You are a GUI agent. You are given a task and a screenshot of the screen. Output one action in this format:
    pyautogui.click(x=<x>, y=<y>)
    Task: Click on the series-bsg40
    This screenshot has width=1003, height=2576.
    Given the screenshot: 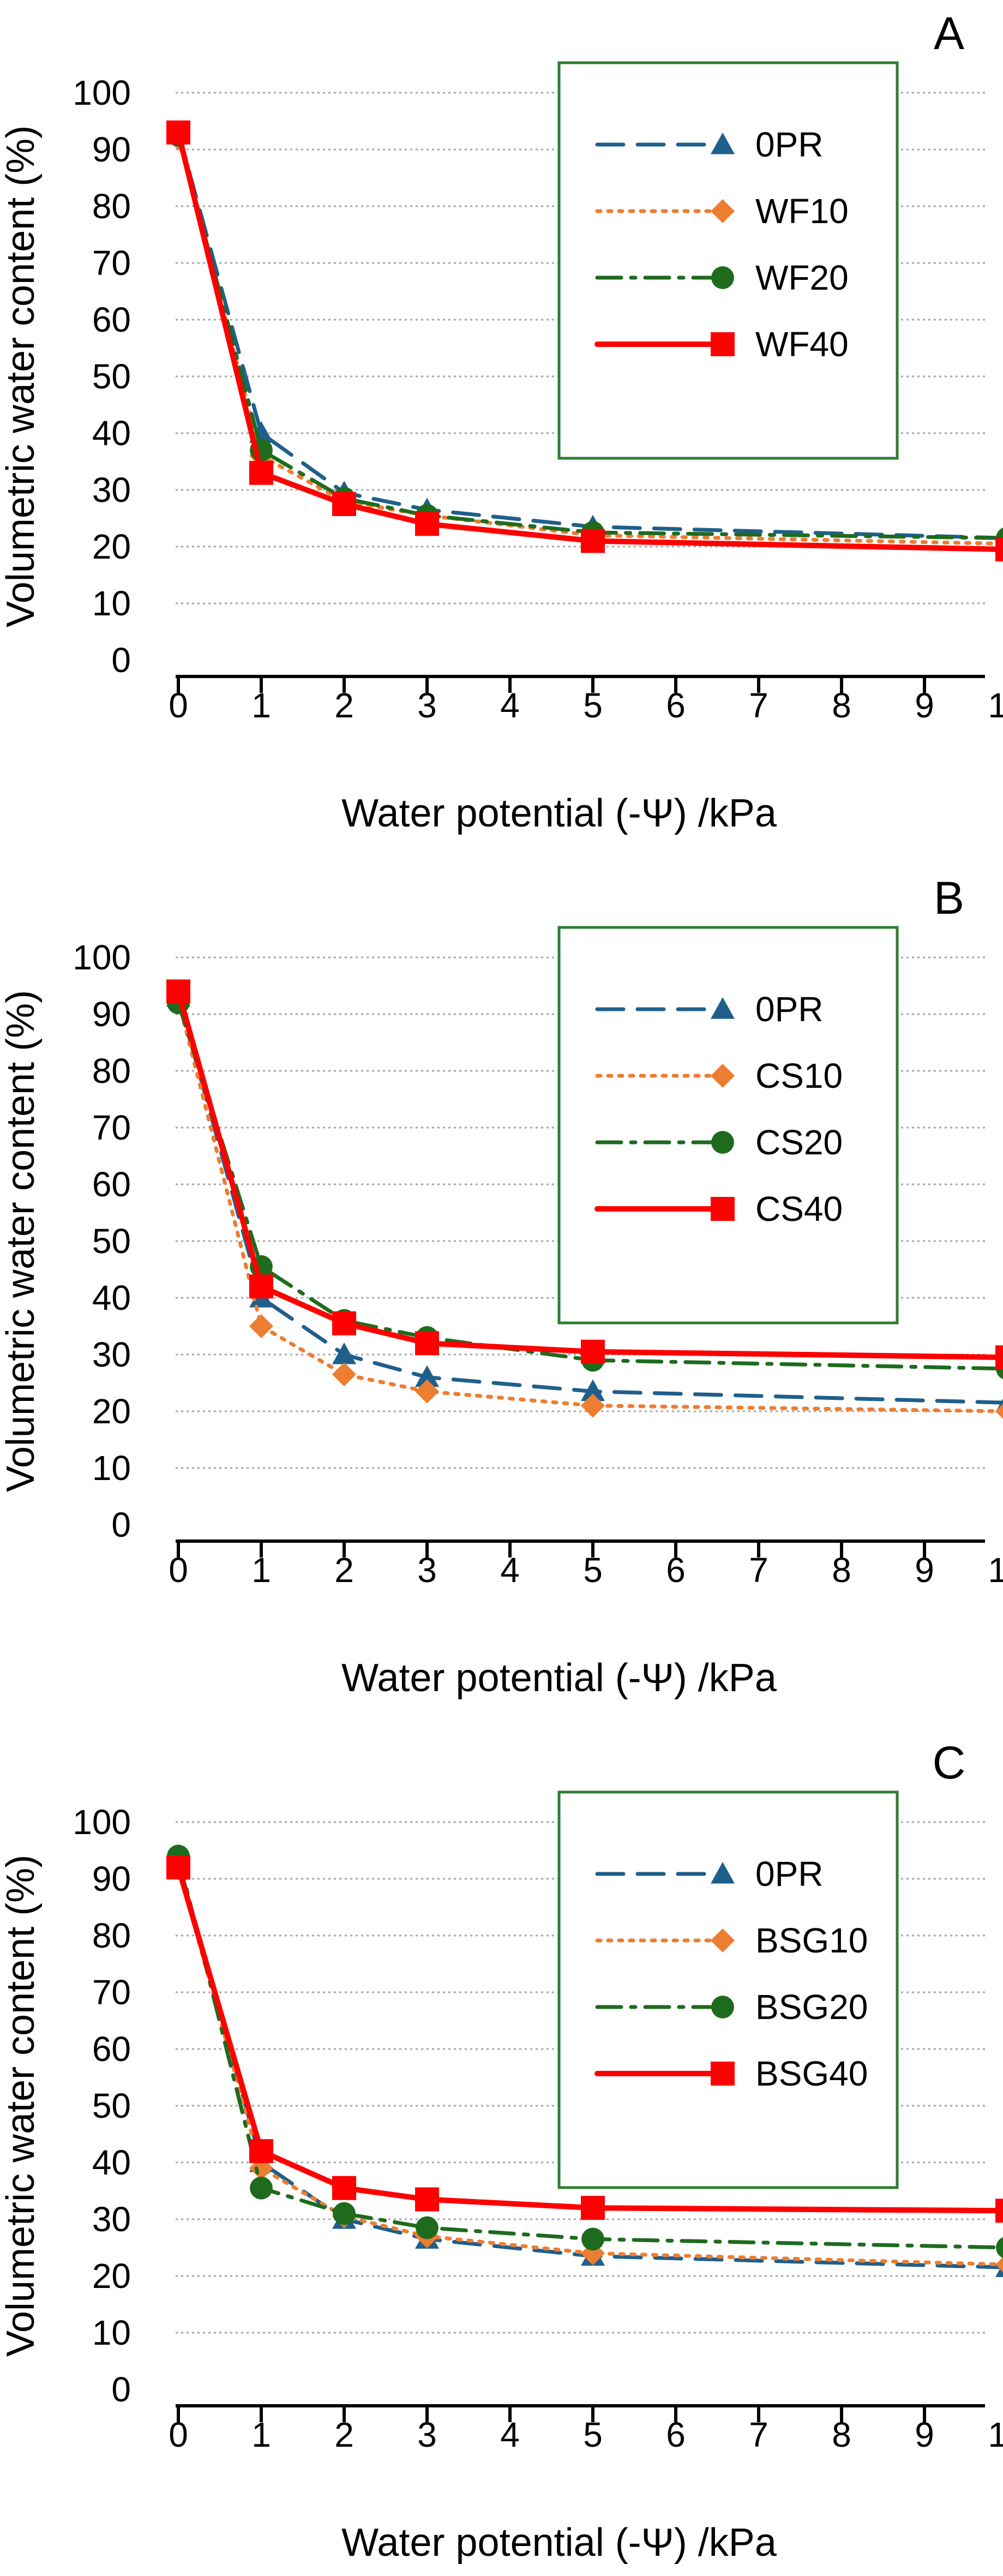 What is the action you would take?
    pyautogui.click(x=584, y=2039)
    